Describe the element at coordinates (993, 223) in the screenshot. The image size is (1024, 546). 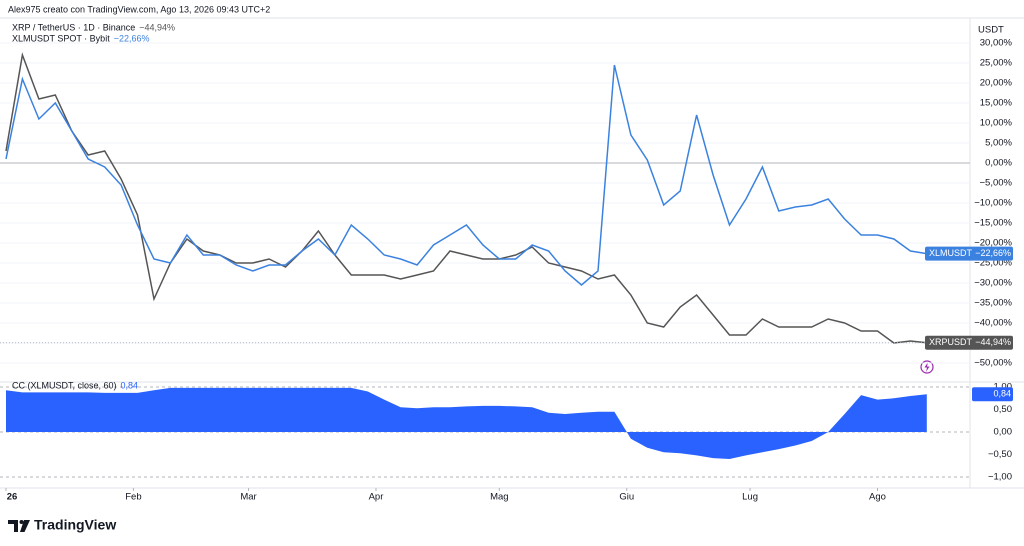
I see `y-tick-label: −15,00%` at that location.